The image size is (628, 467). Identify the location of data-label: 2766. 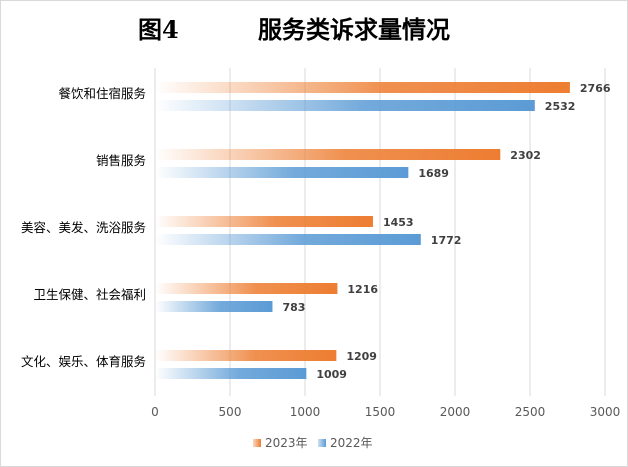
(595, 88).